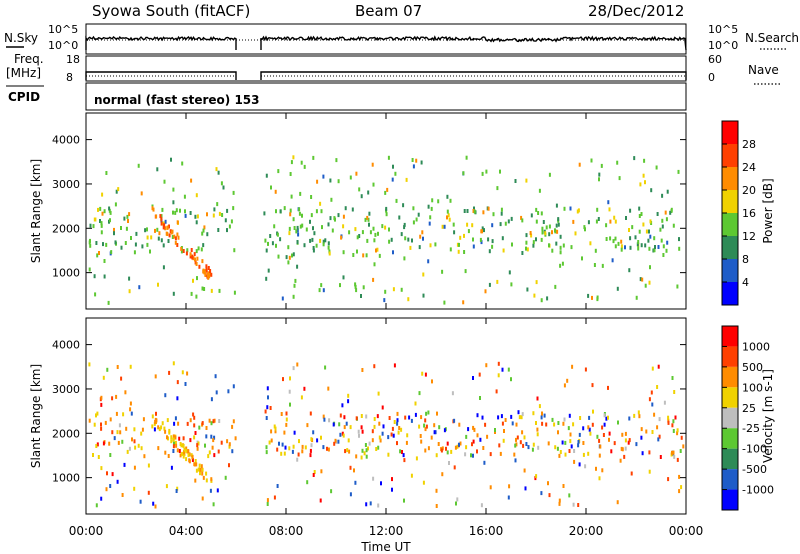  What do you see at coordinates (386, 96) in the screenshot?
I see `cpid-frame` at bounding box center [386, 96].